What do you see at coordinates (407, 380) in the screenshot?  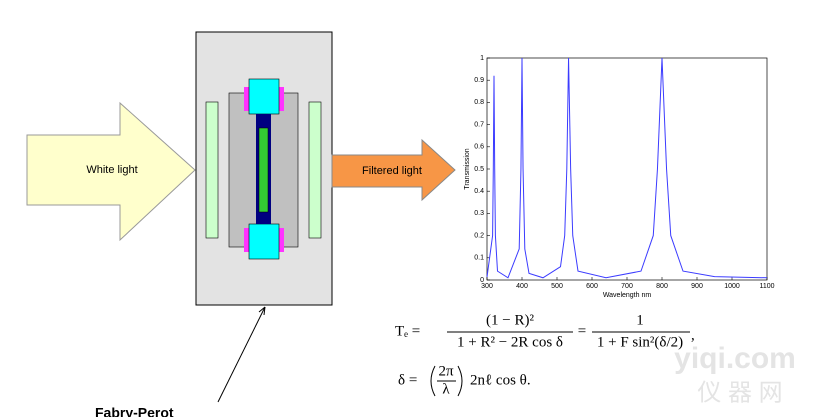 I see `formula-lhs: δ =` at bounding box center [407, 380].